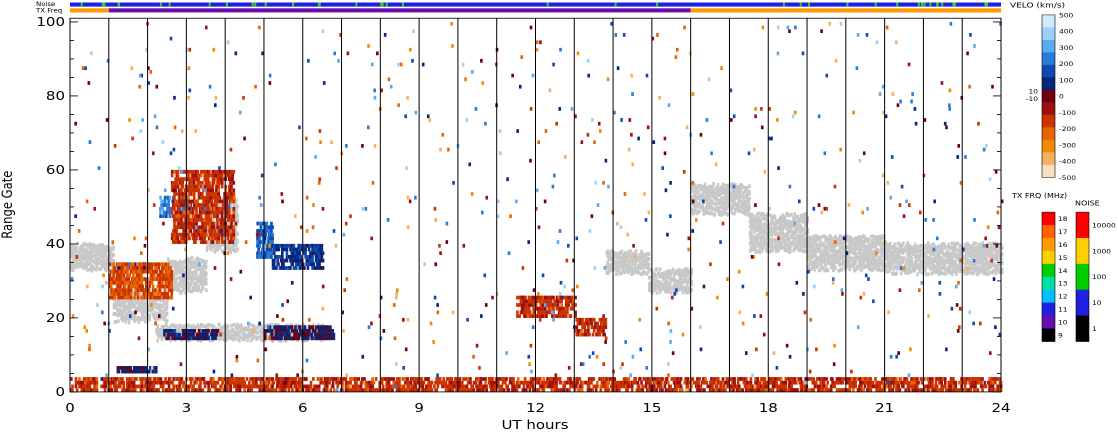 This screenshot has width=1118, height=439. What do you see at coordinates (45, 3) in the screenshot?
I see `noise-bar-label: Noise` at bounding box center [45, 3].